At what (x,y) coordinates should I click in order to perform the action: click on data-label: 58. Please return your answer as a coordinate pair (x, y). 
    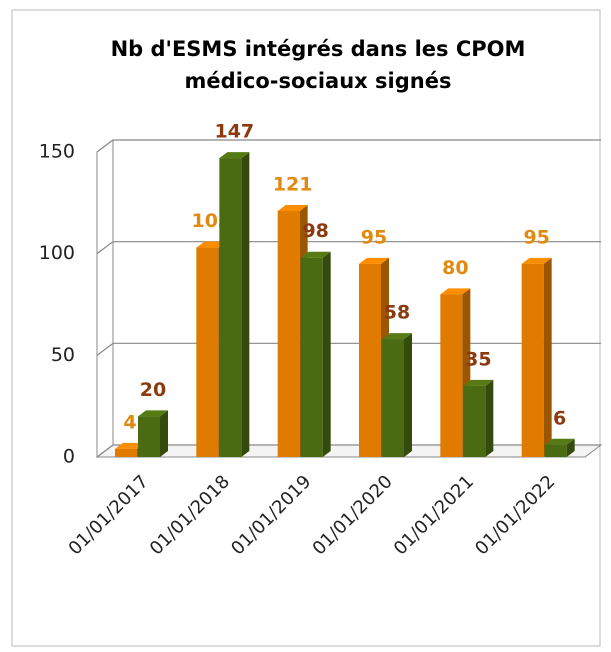
    Looking at the image, I should click on (397, 313).